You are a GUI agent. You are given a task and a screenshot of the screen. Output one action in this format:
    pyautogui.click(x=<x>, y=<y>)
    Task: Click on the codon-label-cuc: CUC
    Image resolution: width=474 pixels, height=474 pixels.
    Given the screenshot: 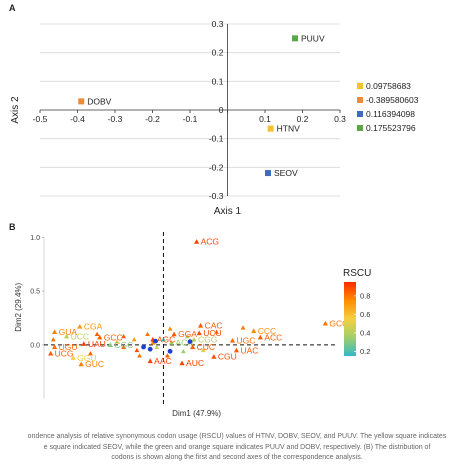 What is the action you would take?
    pyautogui.click(x=206, y=347)
    